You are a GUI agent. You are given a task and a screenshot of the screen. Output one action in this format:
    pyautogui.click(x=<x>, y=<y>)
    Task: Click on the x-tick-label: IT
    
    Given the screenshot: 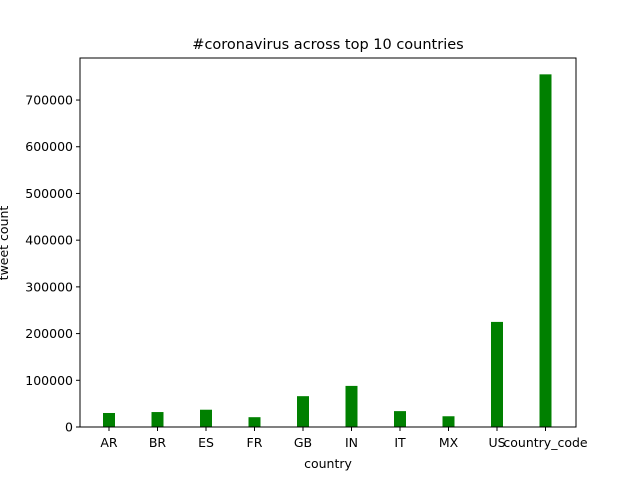 What is the action you would take?
    pyautogui.click(x=400, y=442)
    